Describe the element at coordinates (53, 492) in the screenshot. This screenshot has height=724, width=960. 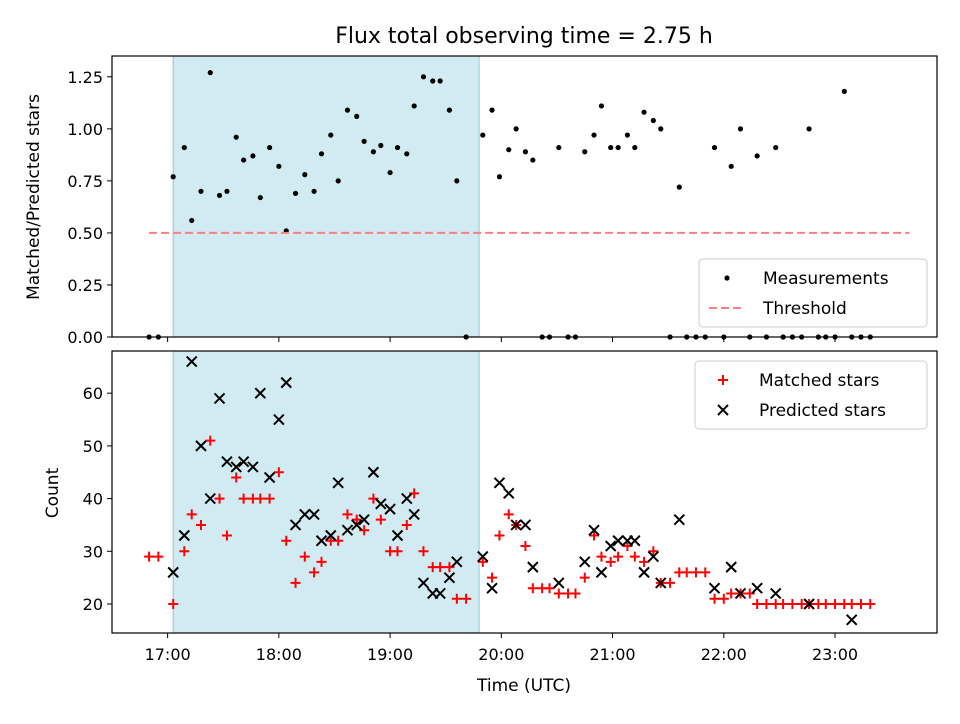
I see `bottom-y-axis-label: Count` at that location.